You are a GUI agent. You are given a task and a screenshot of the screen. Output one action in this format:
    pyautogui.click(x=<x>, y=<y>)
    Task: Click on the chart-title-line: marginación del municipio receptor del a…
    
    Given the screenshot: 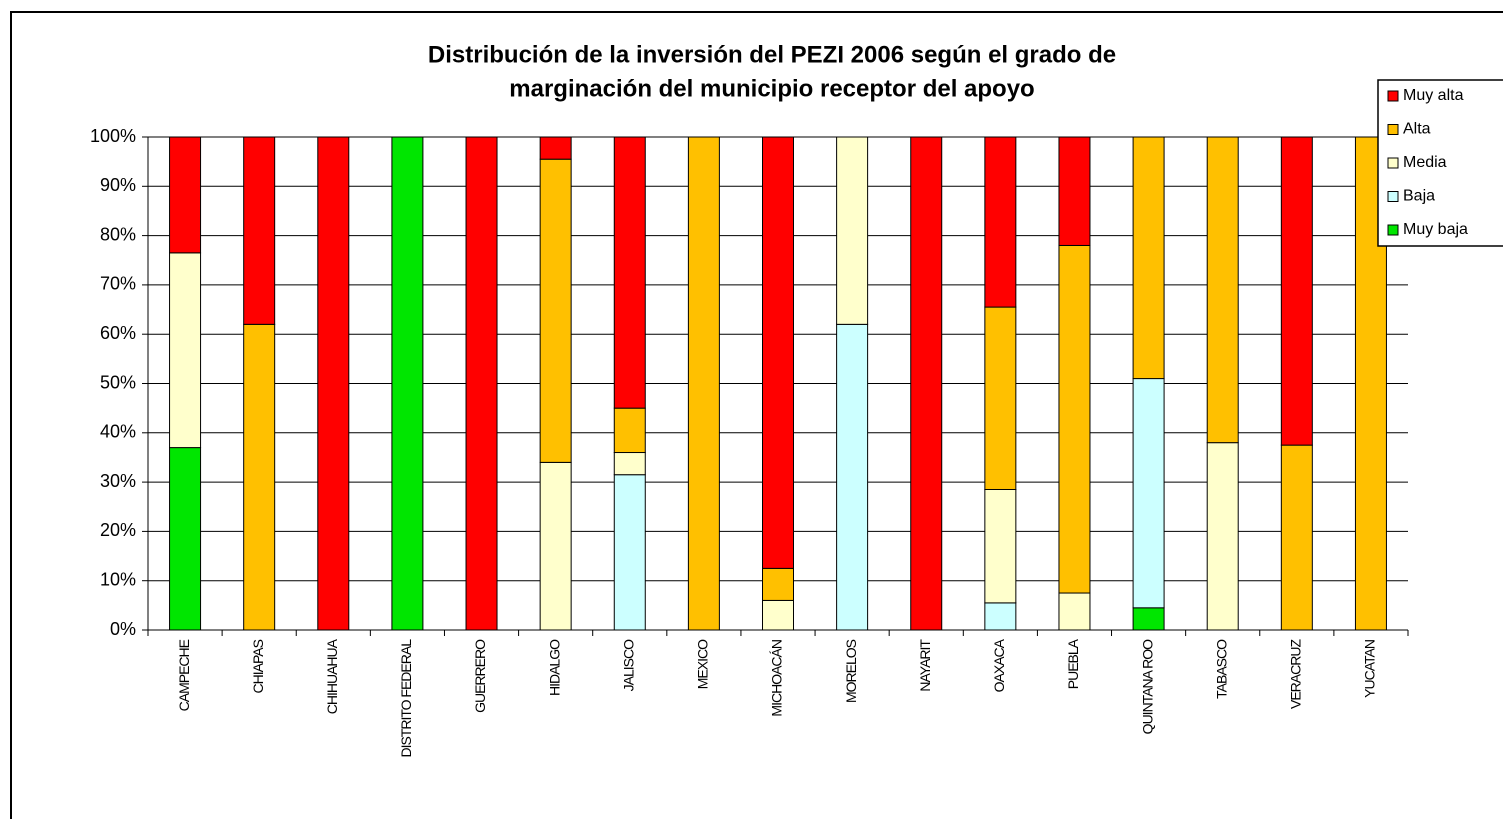 What is the action you would take?
    pyautogui.click(x=771, y=88)
    